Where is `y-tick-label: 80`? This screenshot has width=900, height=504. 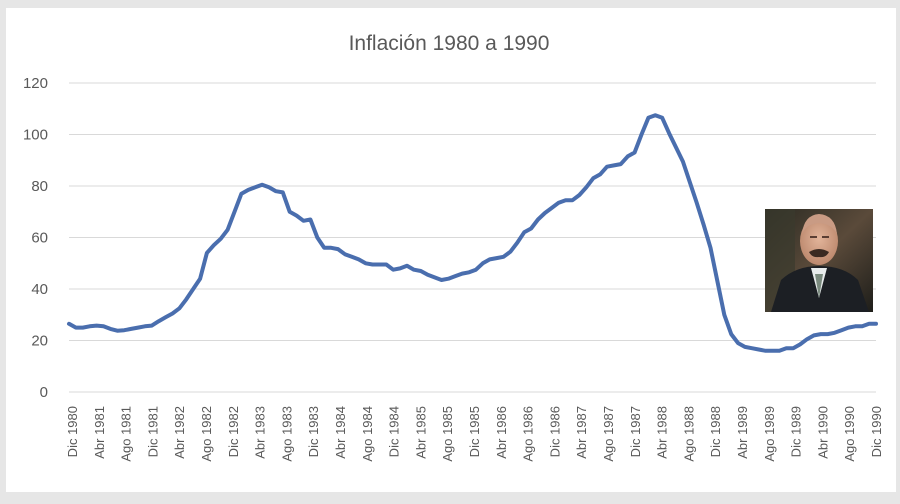
y-tick-label: 80 is located at coordinates (39, 186).